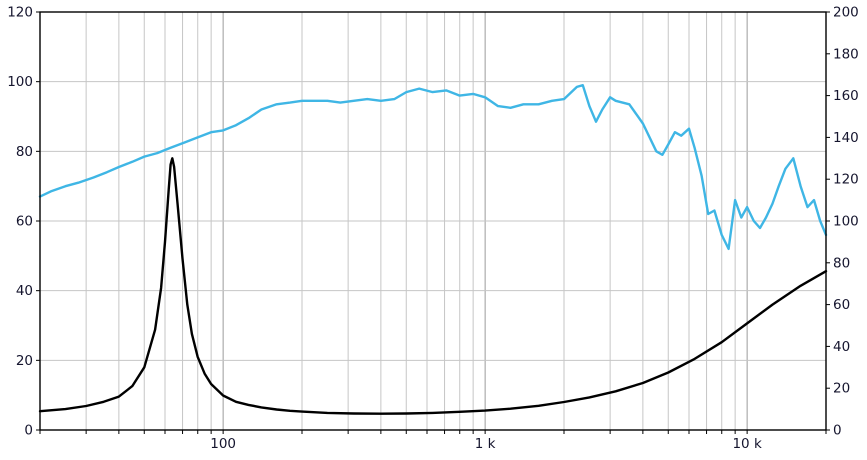 This screenshot has height=460, width=867. I want to click on y-right-tick-label: 180, so click(846, 54).